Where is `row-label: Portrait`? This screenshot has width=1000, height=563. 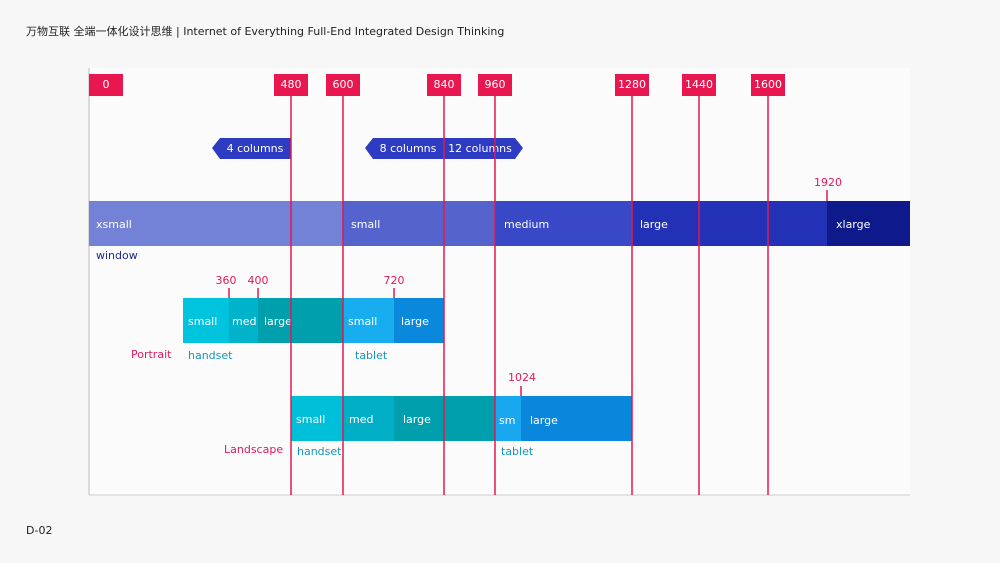
row-label: Portrait is located at coordinates (151, 354).